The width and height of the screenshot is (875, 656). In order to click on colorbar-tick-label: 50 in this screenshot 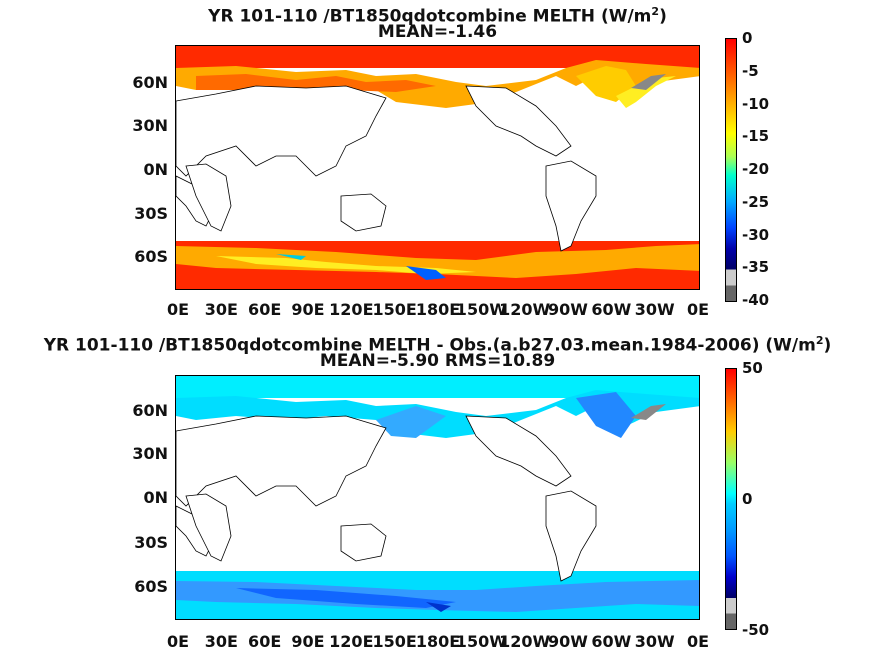, I will do `click(752, 368)`.